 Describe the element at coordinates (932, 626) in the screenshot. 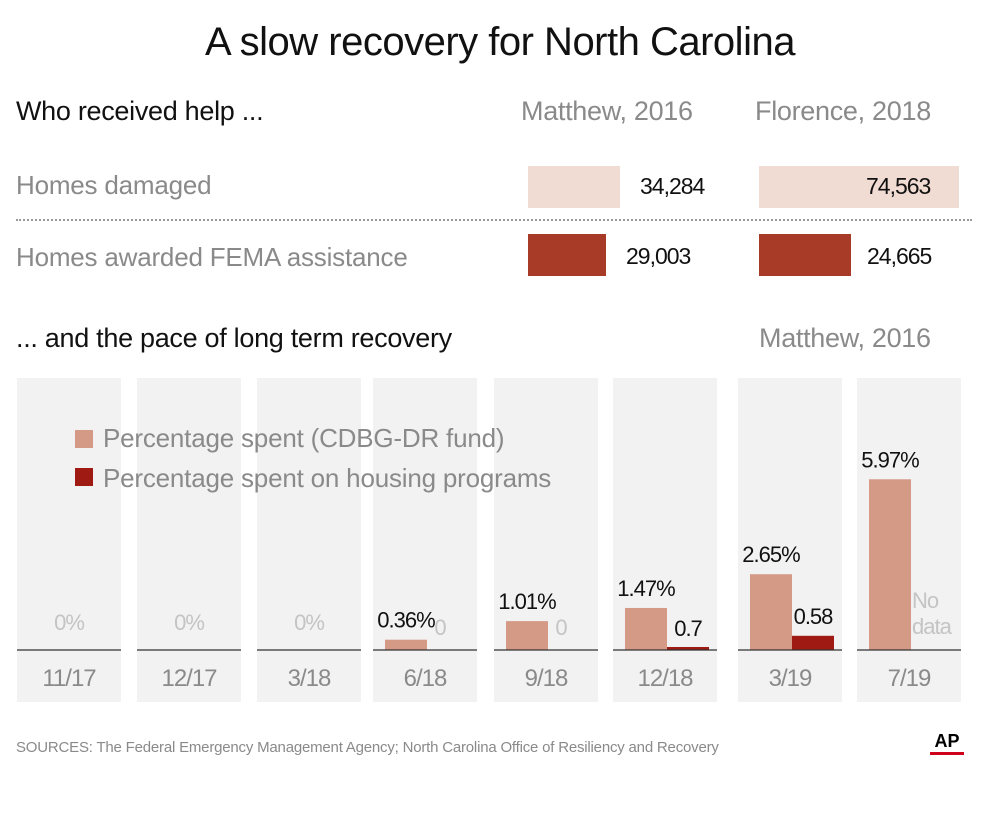

I see `no-data-label-1: data` at that location.